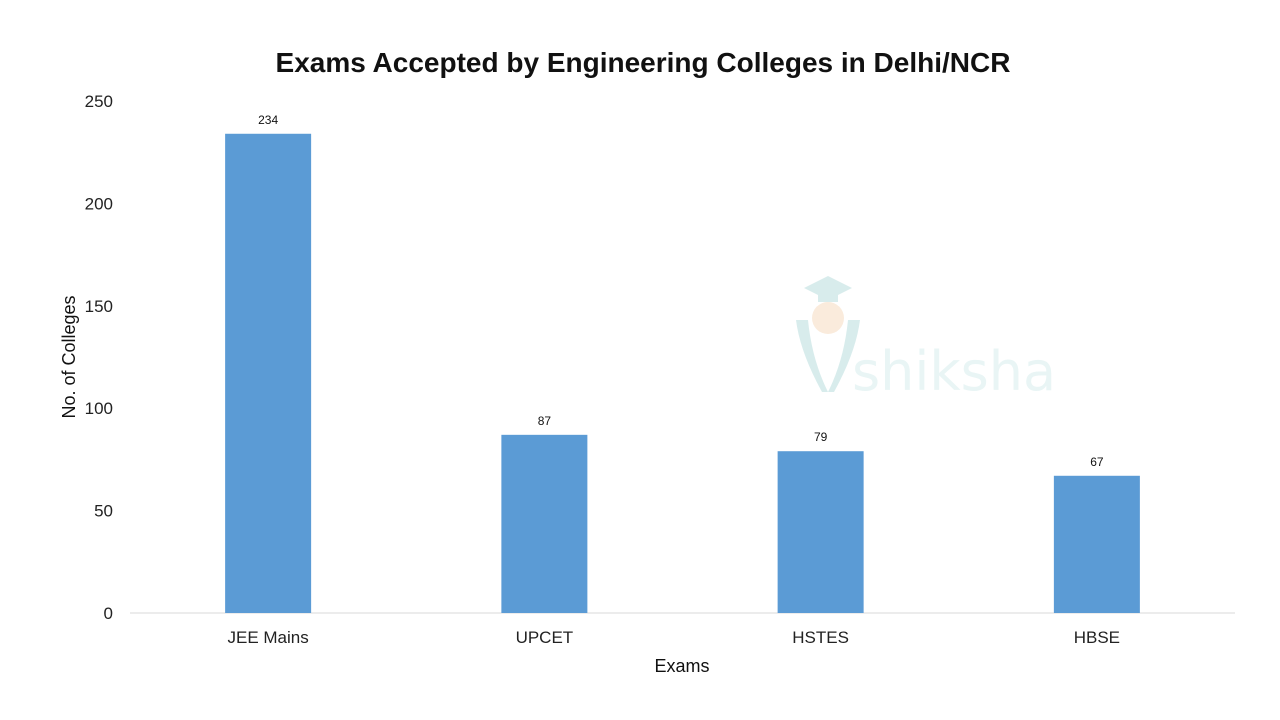 This screenshot has height=720, width=1280. Describe the element at coordinates (545, 421) in the screenshot. I see `bar-data-label: 87` at that location.